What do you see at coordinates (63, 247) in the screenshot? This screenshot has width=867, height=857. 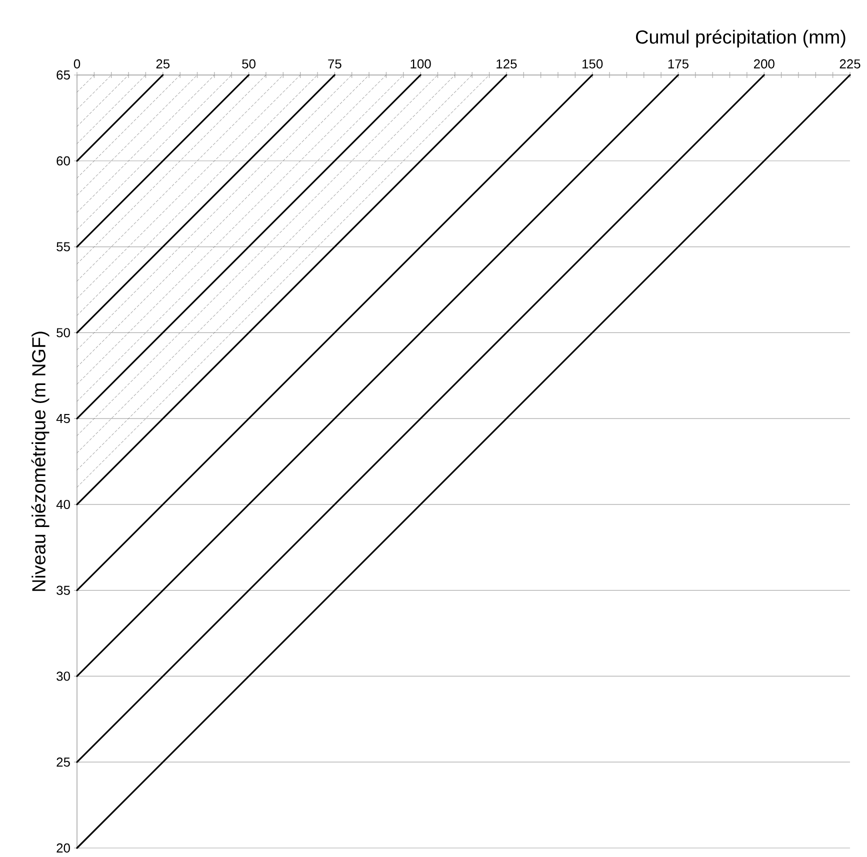 I see `y-tick-label: 55` at bounding box center [63, 247].